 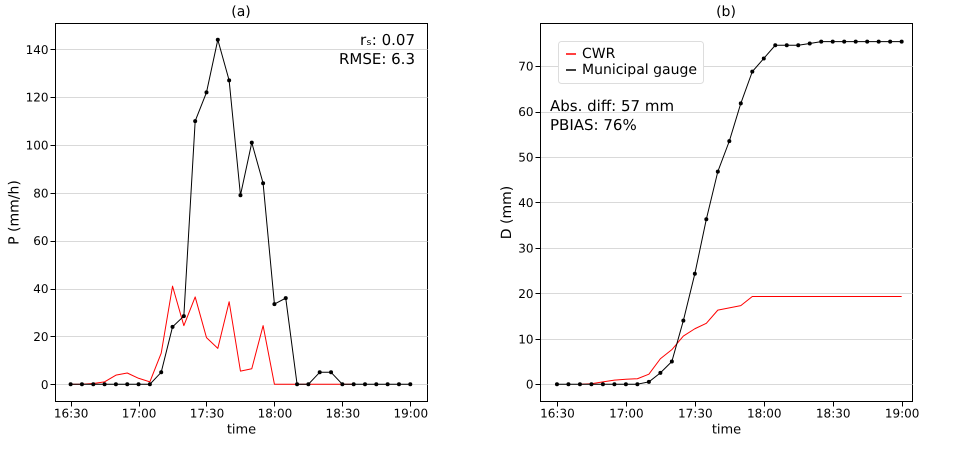 What do you see at coordinates (387, 40) in the screenshot?
I see `annotation: rₛ: 0.07` at bounding box center [387, 40].